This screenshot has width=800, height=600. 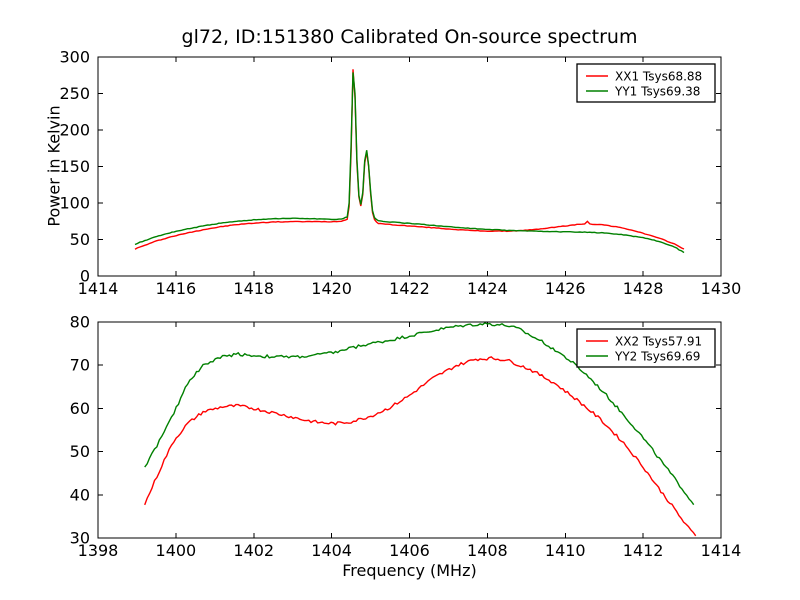 What do you see at coordinates (657, 92) in the screenshot?
I see `legend-label: YY1 Tsys69.38` at bounding box center [657, 92].